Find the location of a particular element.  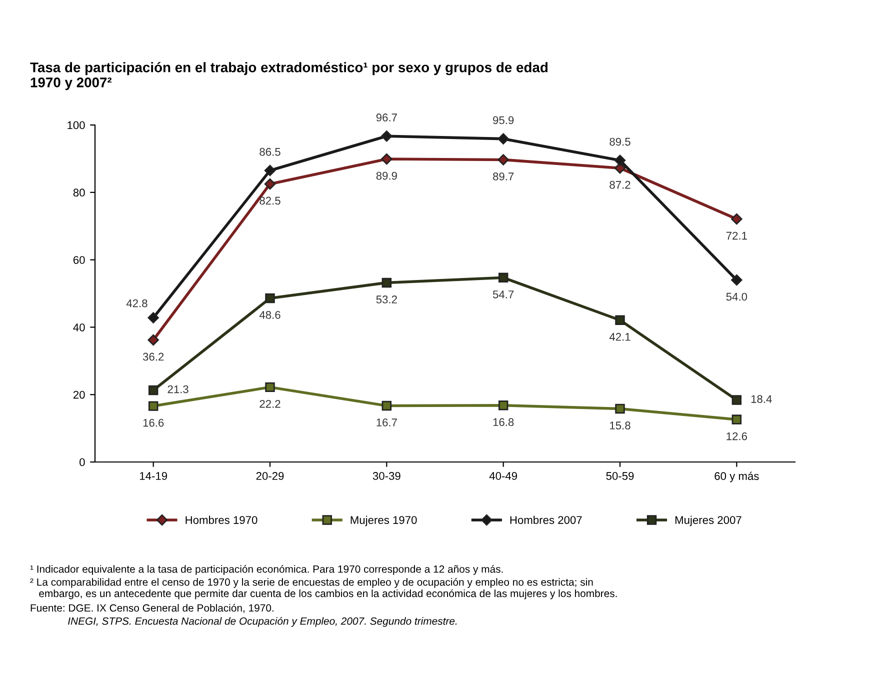

data-label: 16.6 is located at coordinates (153, 422).